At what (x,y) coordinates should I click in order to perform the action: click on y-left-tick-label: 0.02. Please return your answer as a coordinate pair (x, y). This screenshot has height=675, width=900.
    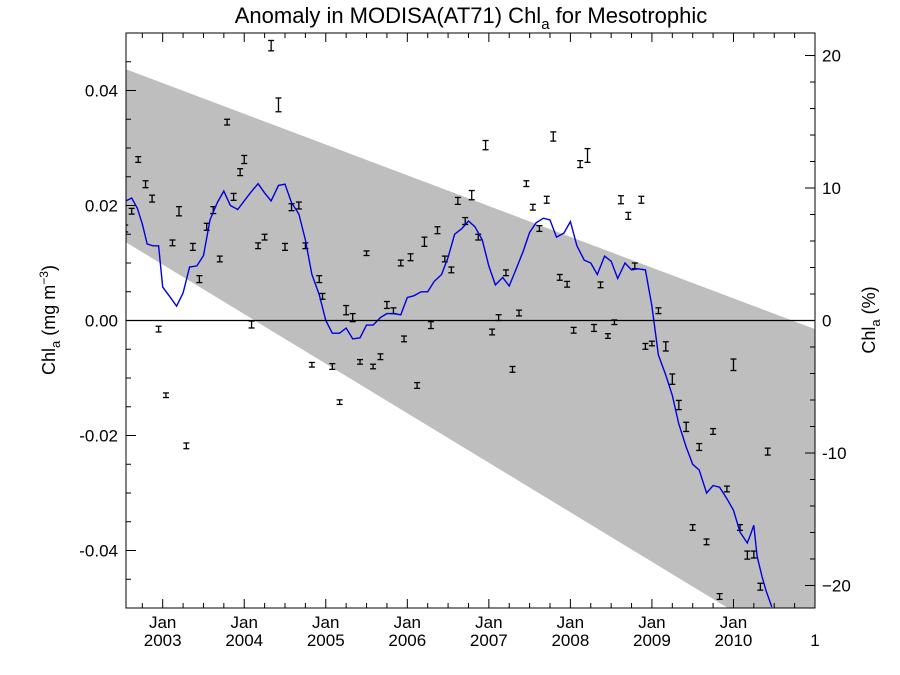
    Looking at the image, I should click on (101, 206).